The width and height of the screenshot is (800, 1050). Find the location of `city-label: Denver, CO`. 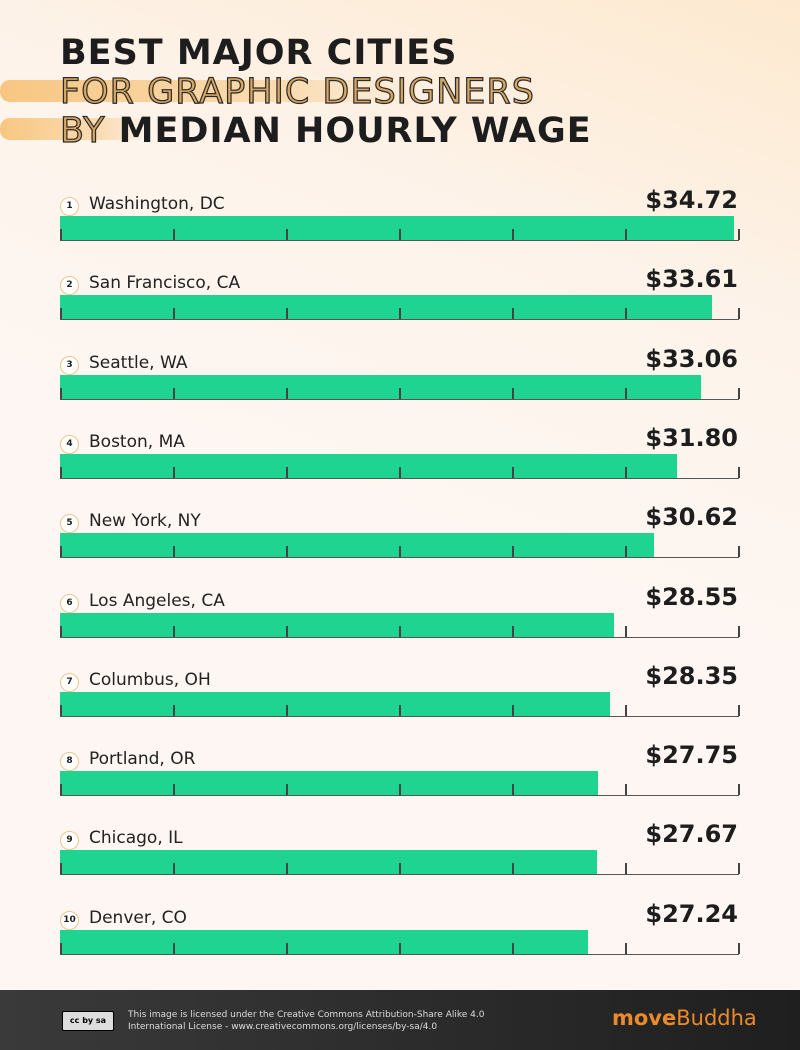

city-label: Denver, CO is located at coordinates (138, 917).